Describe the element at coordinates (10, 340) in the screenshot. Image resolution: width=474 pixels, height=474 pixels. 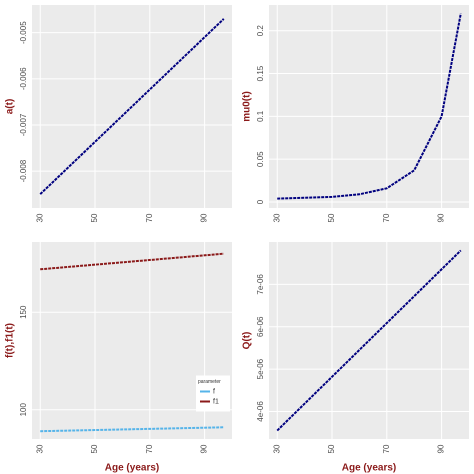
I see `y-axis-title: f(t),f1(t)` at that location.